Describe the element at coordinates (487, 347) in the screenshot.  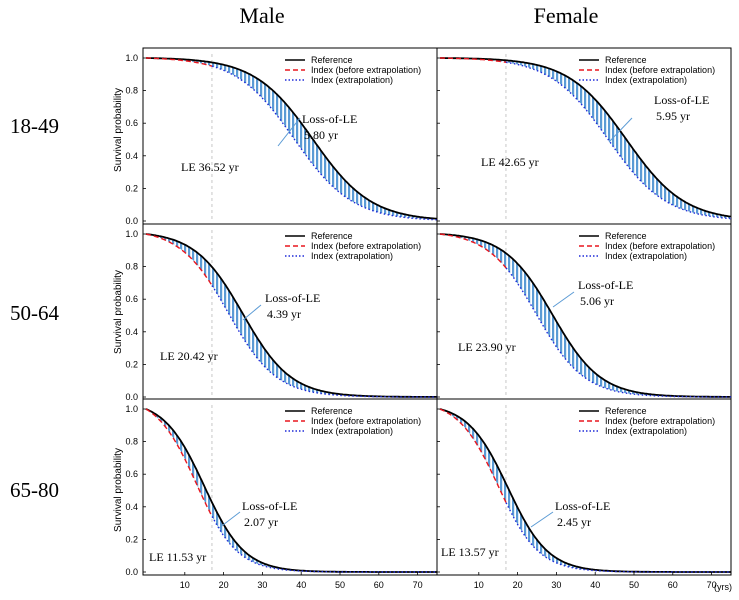
I see `life-expectancy-label: LE 23.90 yr` at that location.